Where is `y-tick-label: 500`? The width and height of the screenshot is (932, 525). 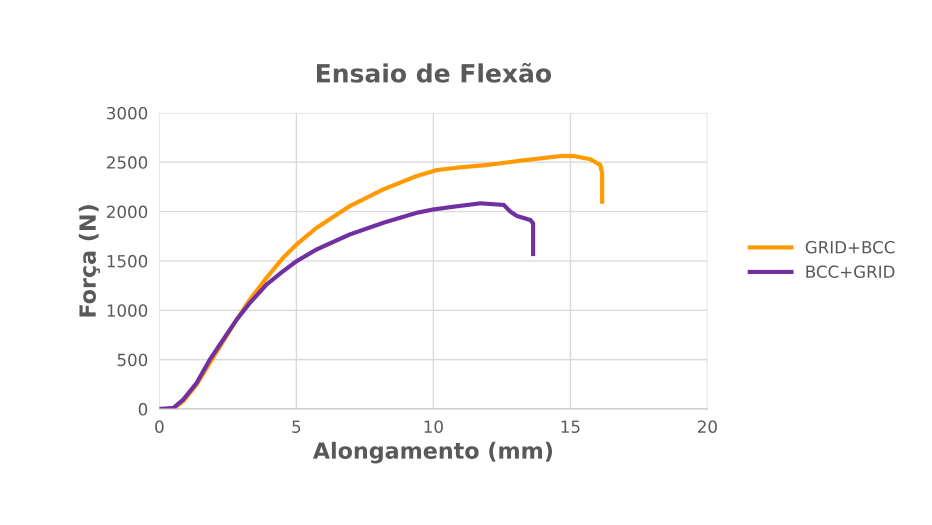 y-tick-label: 500 is located at coordinates (133, 360).